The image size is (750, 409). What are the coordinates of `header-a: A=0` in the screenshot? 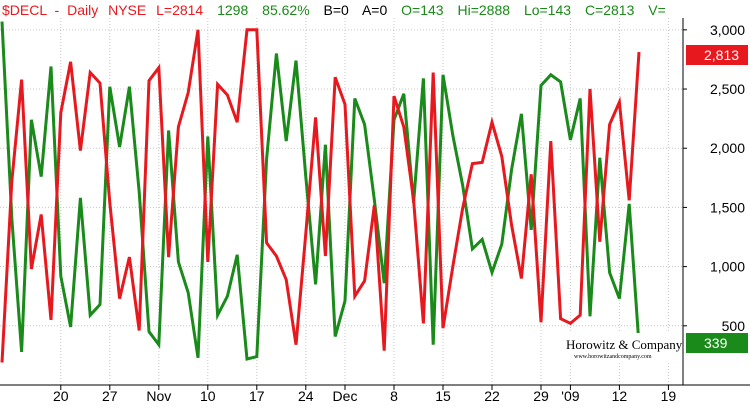 It's located at (375, 10).